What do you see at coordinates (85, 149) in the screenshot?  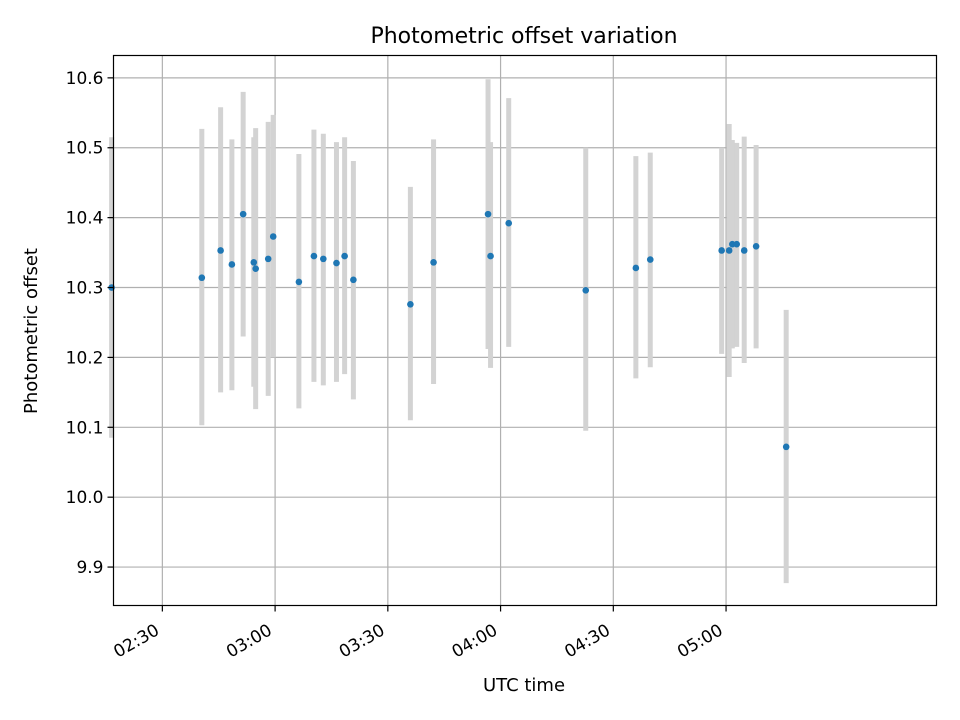 I see `y-tick-label: 10.5` at bounding box center [85, 149].